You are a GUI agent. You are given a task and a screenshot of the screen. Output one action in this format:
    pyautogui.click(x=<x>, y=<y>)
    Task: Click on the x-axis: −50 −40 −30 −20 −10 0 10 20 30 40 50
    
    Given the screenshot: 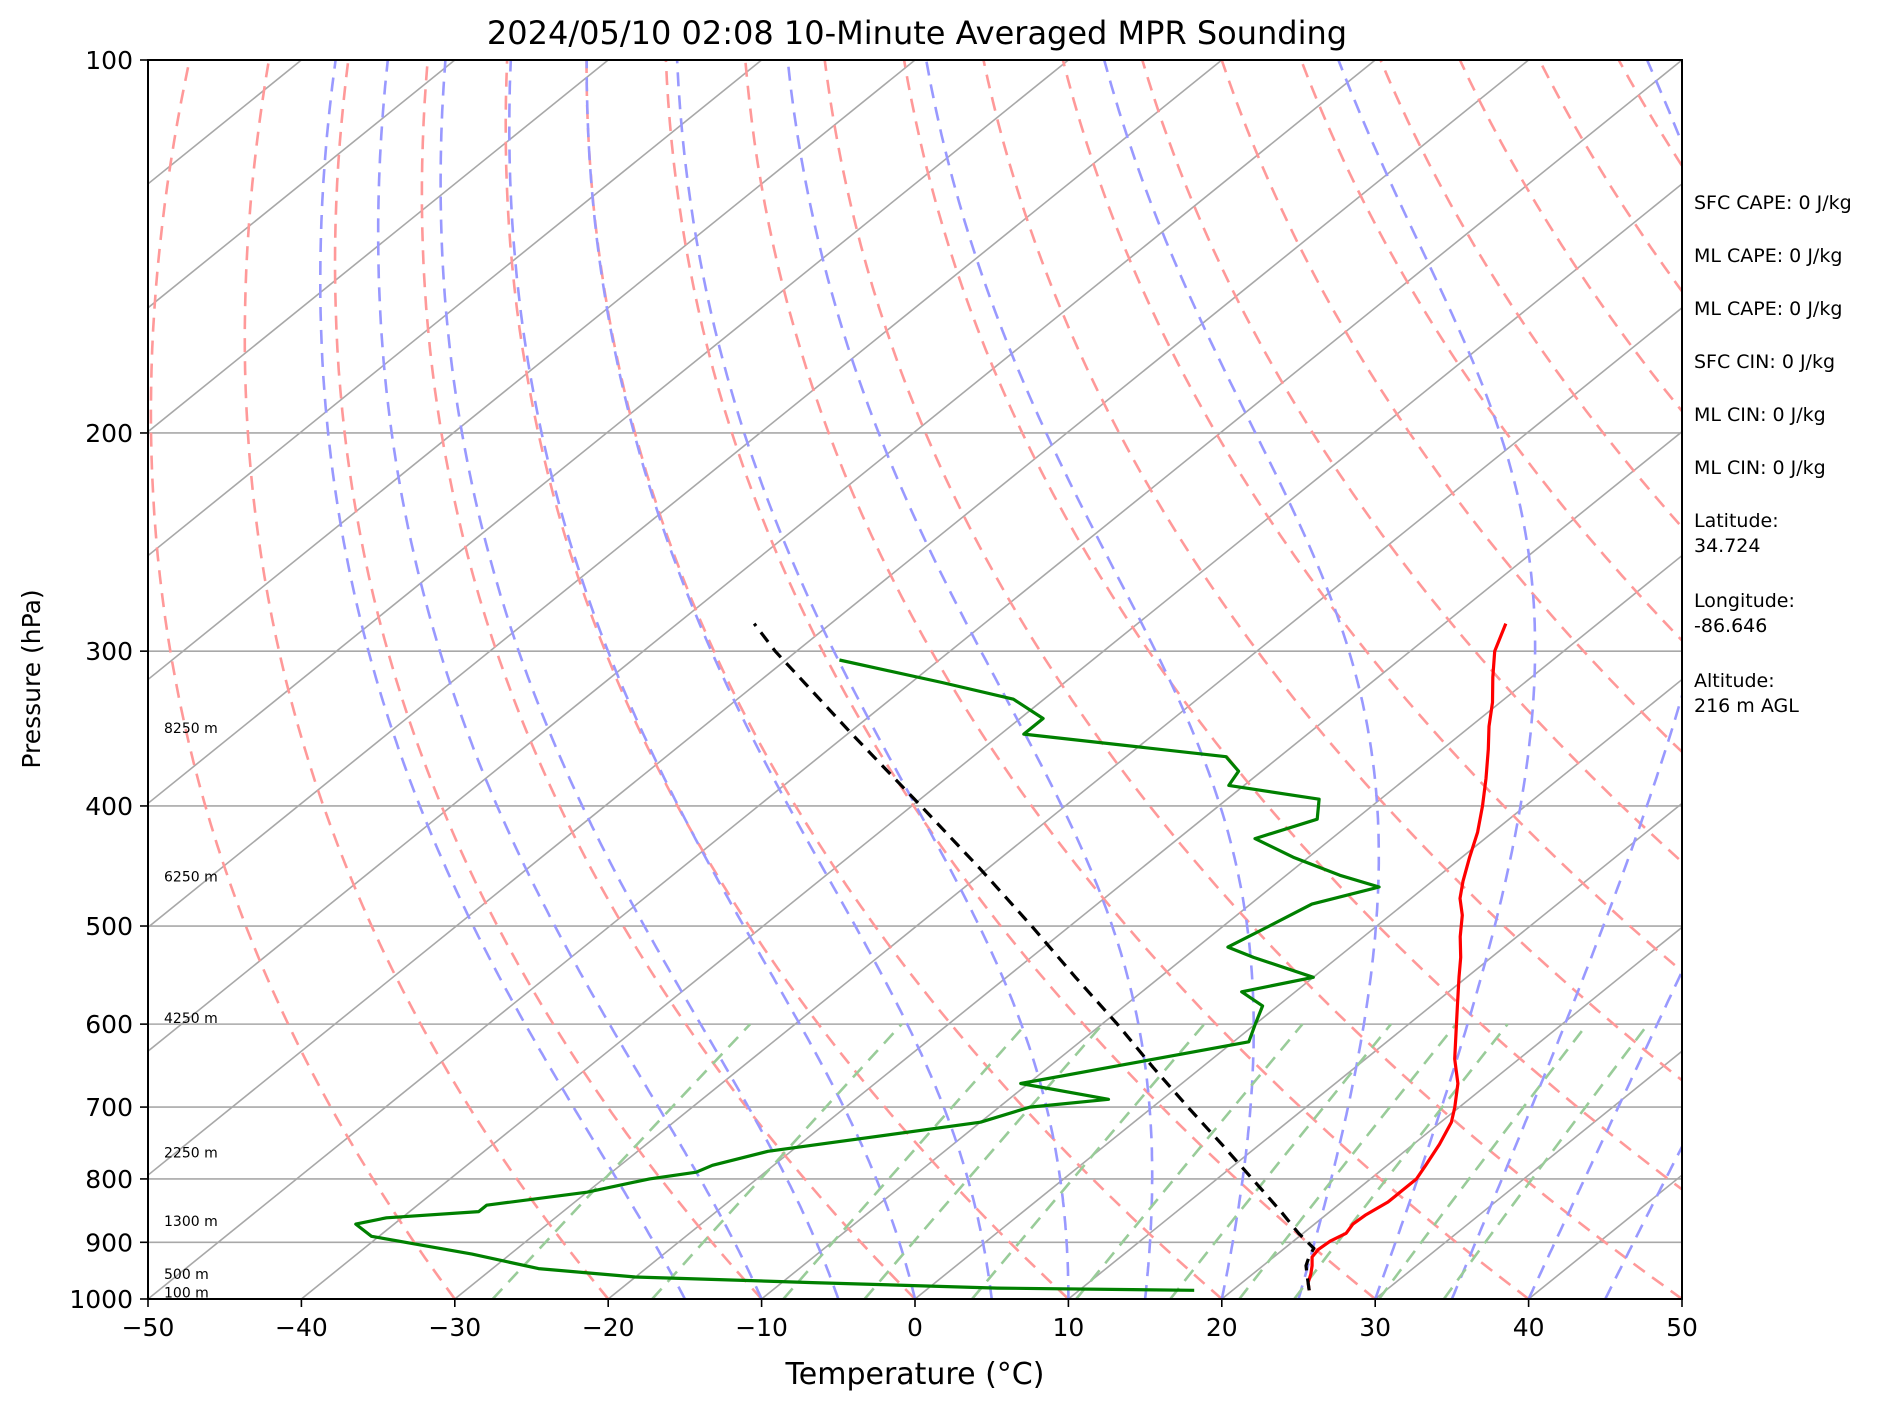 What is the action you would take?
    pyautogui.click(x=910, y=1320)
    